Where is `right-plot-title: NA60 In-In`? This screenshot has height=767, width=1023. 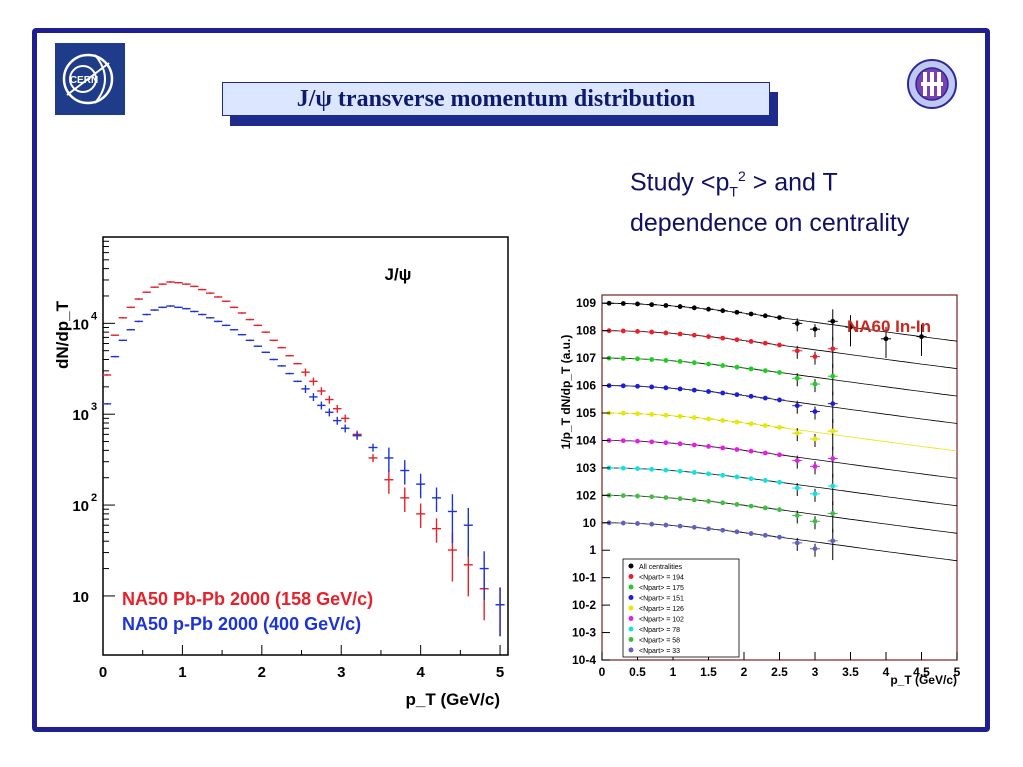 right-plot-title: NA60 In-In is located at coordinates (889, 326).